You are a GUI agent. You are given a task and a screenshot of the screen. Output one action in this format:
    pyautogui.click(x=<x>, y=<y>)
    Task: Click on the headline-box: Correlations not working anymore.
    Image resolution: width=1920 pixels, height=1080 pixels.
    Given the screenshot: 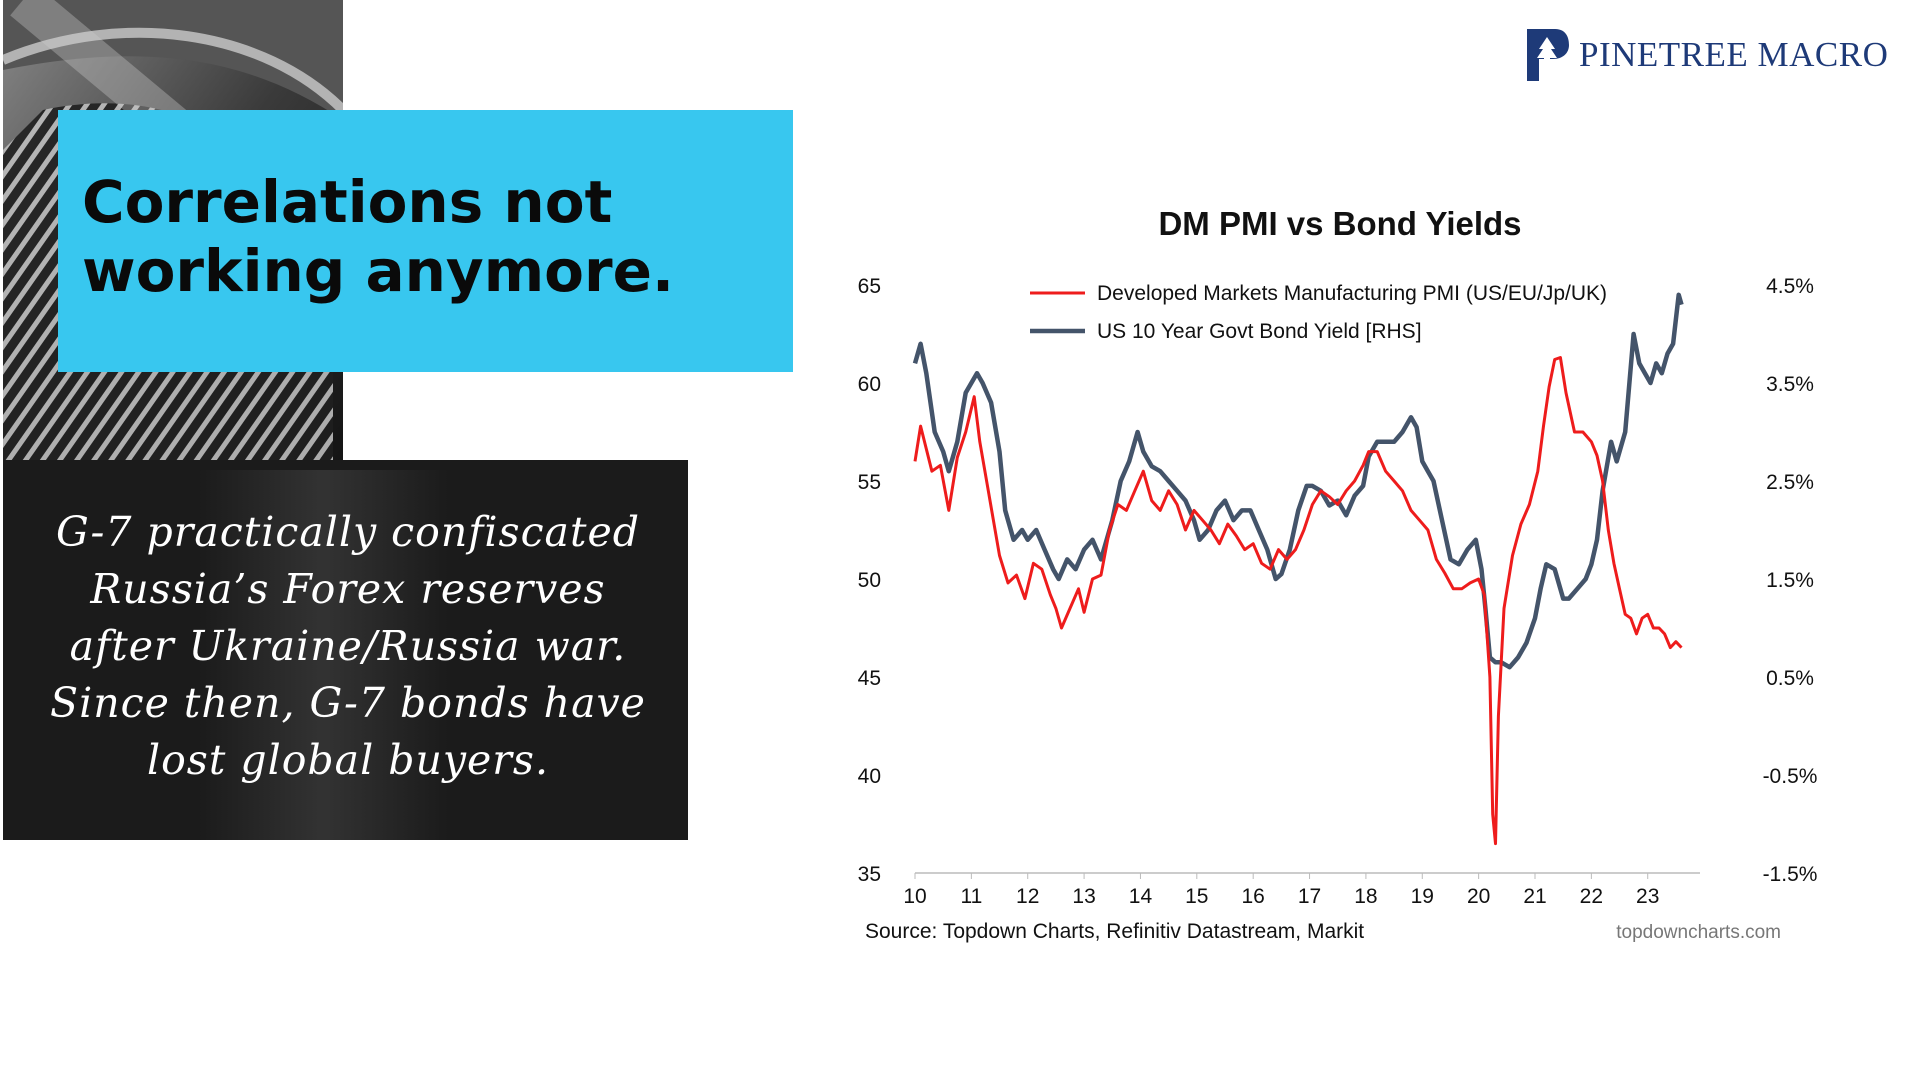 What is the action you would take?
    pyautogui.click(x=425, y=241)
    